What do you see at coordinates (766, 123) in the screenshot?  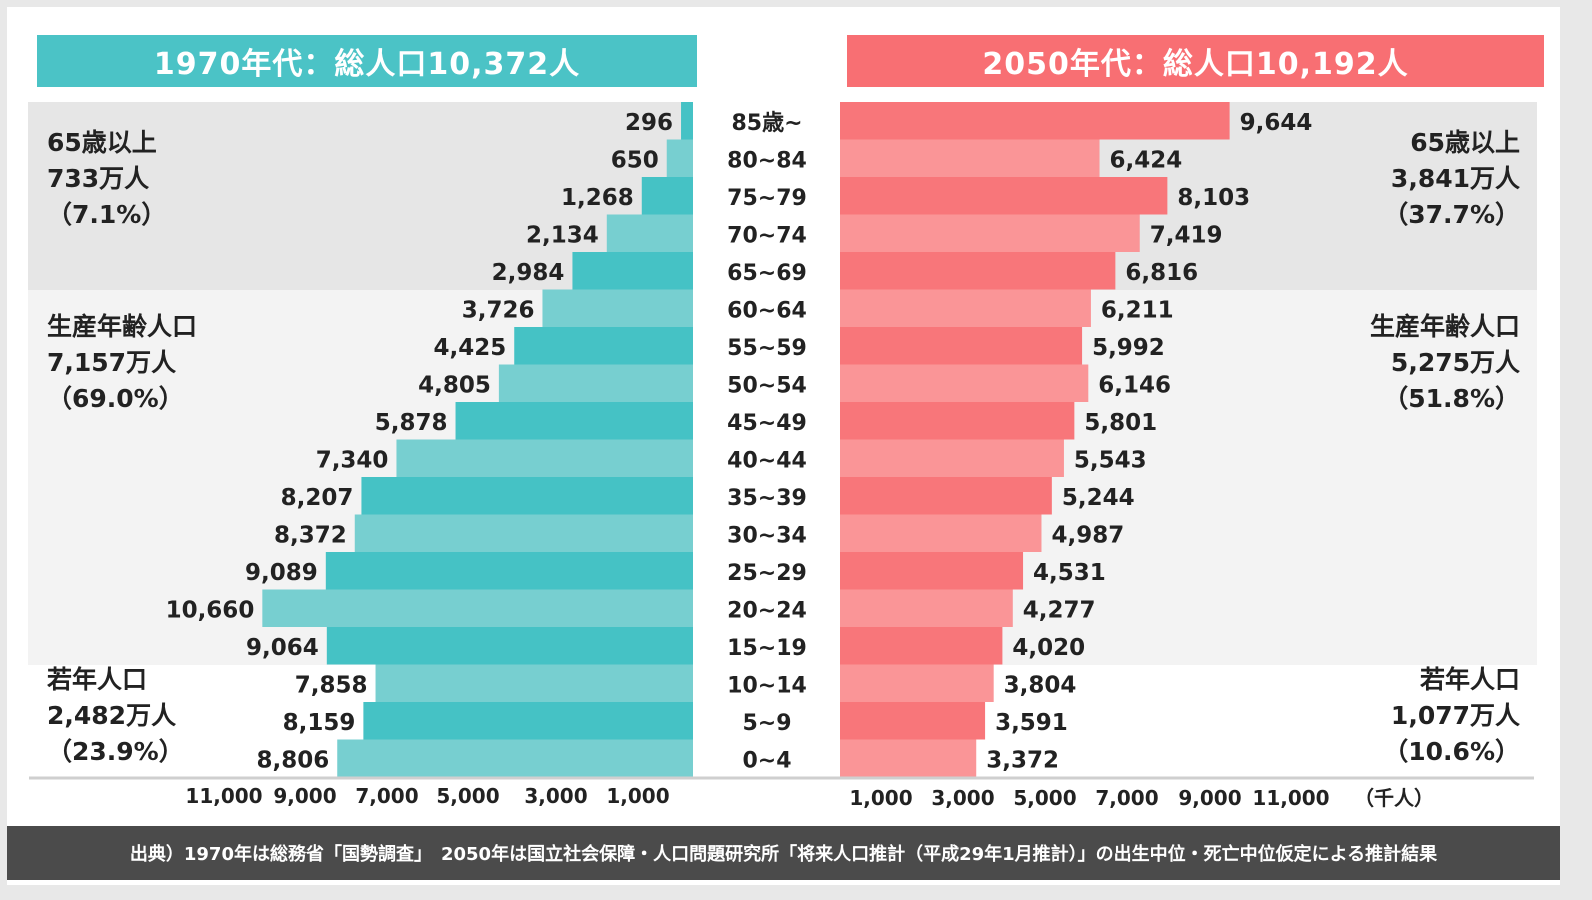 I see `age-label-0: 85歳~` at bounding box center [766, 123].